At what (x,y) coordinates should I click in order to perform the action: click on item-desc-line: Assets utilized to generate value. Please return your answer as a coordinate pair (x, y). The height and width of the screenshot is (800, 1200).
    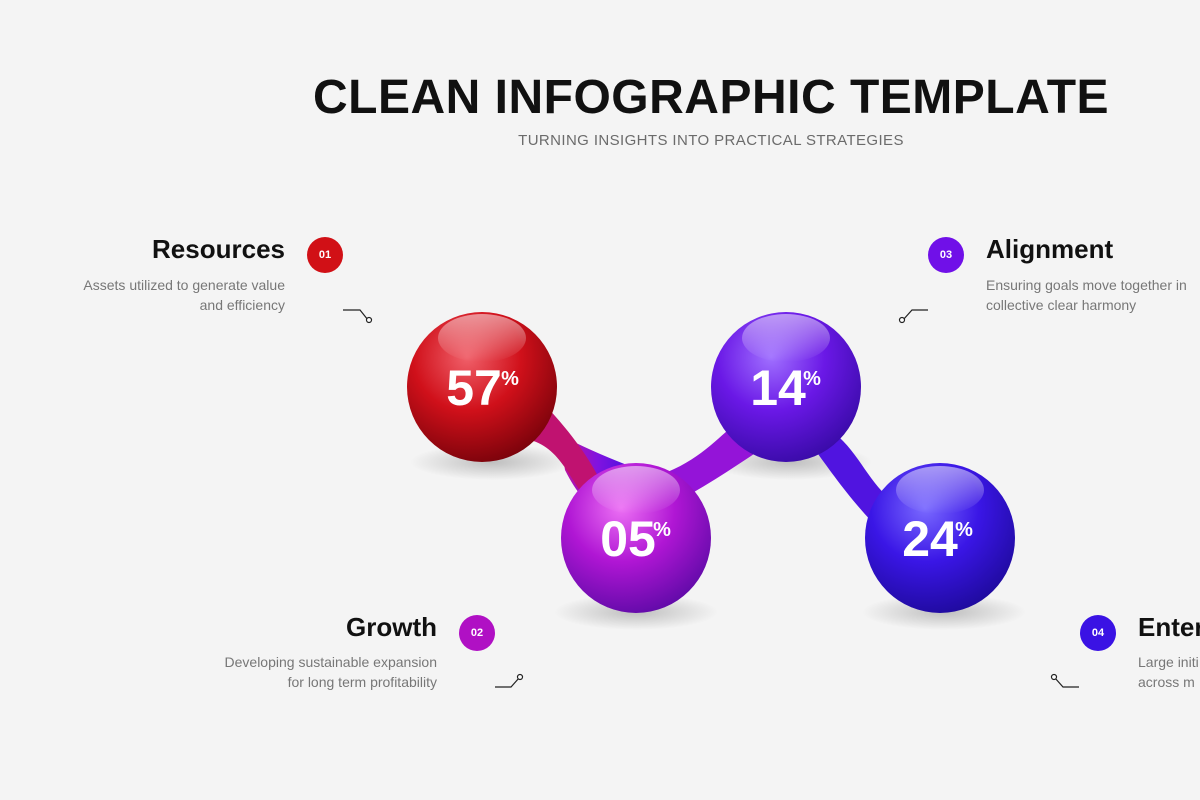
    Looking at the image, I should click on (184, 285).